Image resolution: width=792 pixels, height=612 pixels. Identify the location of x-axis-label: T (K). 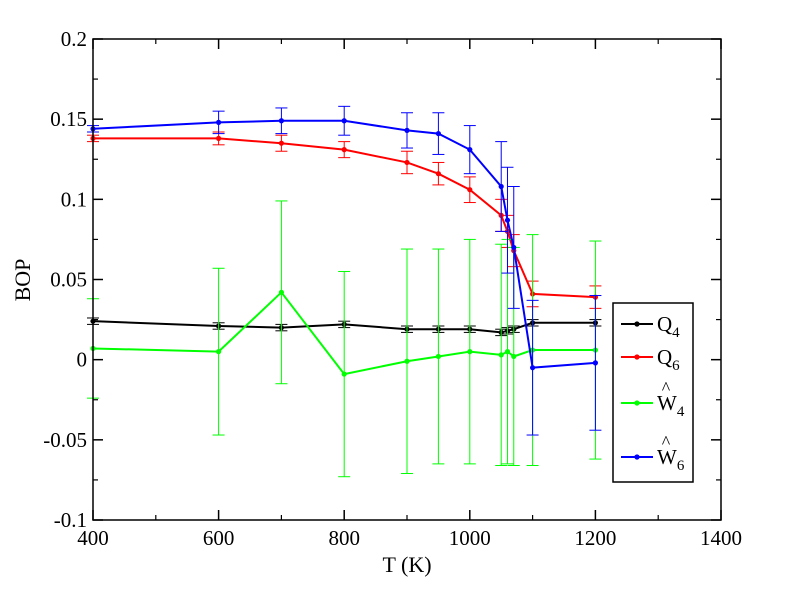
(406, 564).